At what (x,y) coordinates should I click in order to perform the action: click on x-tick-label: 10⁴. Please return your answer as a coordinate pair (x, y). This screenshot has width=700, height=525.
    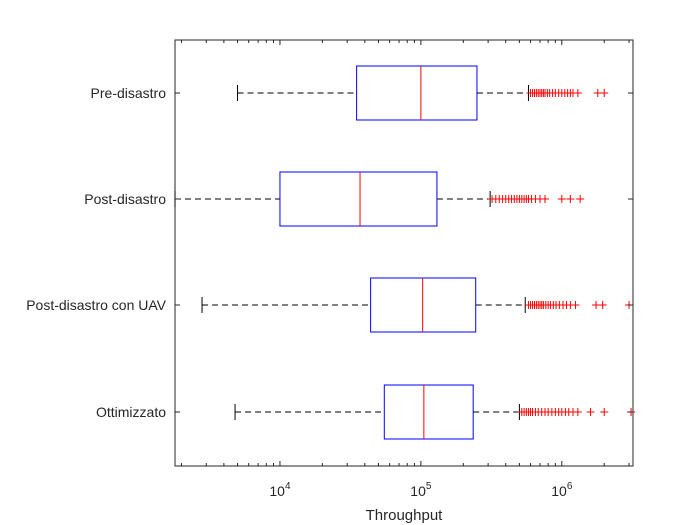
    Looking at the image, I should click on (280, 490).